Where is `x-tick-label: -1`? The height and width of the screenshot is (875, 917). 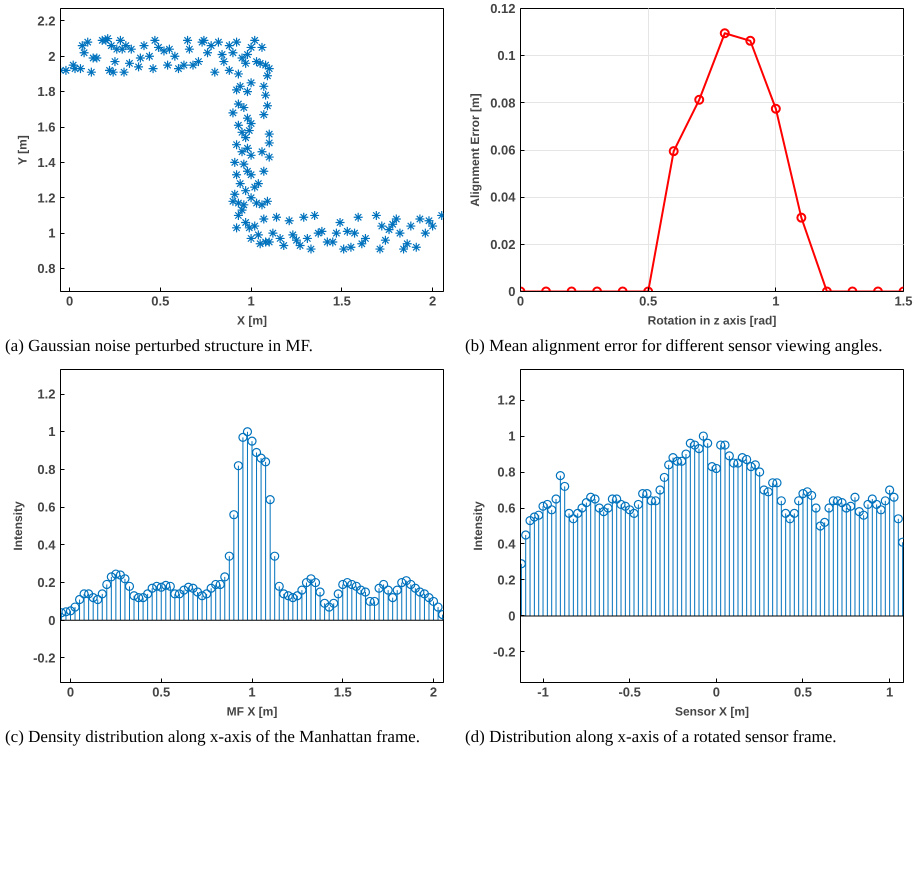 x-tick-label: -1 is located at coordinates (543, 692).